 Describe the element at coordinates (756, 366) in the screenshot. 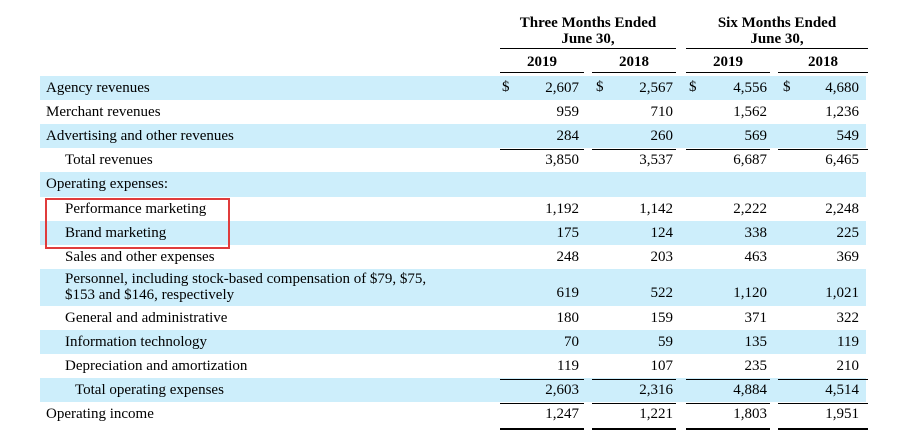

I see `value-cell: 235` at that location.